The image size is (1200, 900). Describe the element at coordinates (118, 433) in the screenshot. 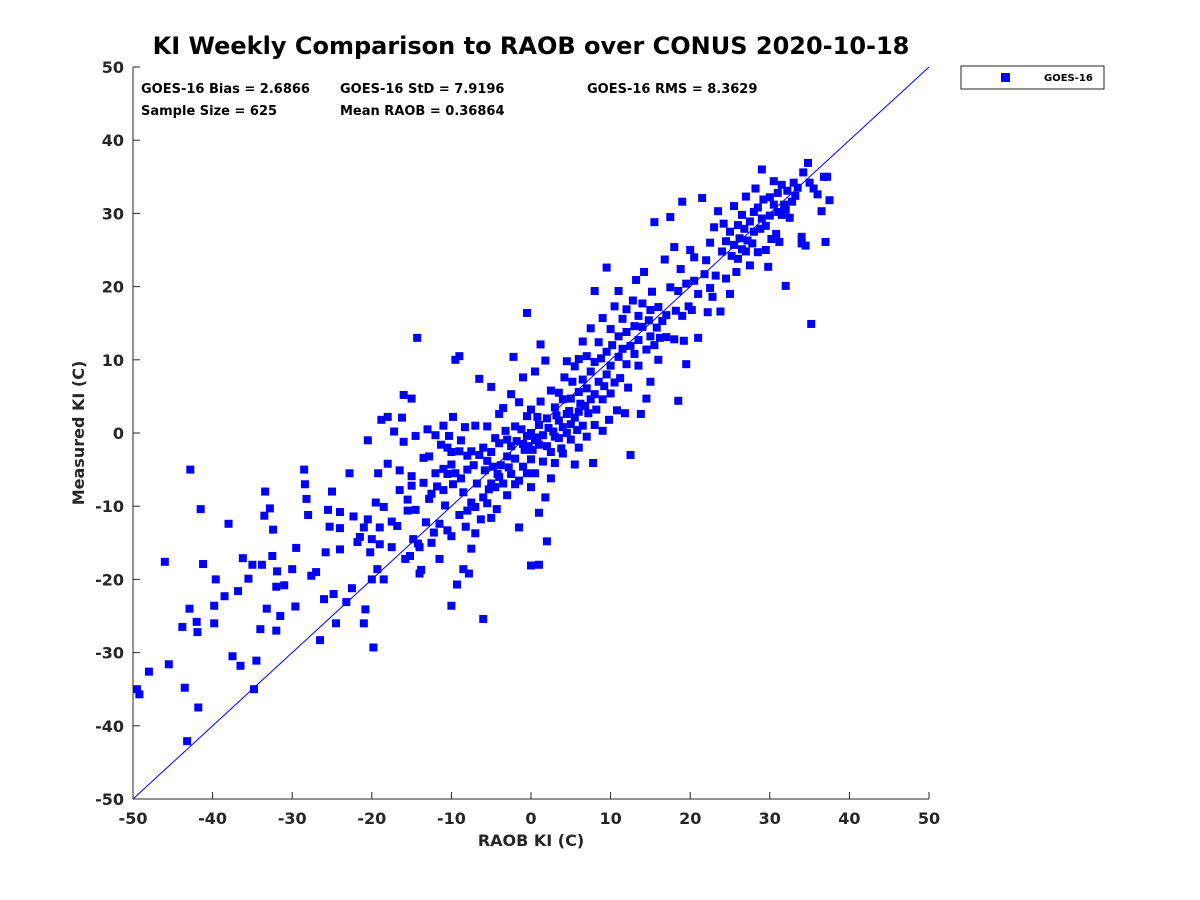

I see `y-tick-label: 0` at that location.